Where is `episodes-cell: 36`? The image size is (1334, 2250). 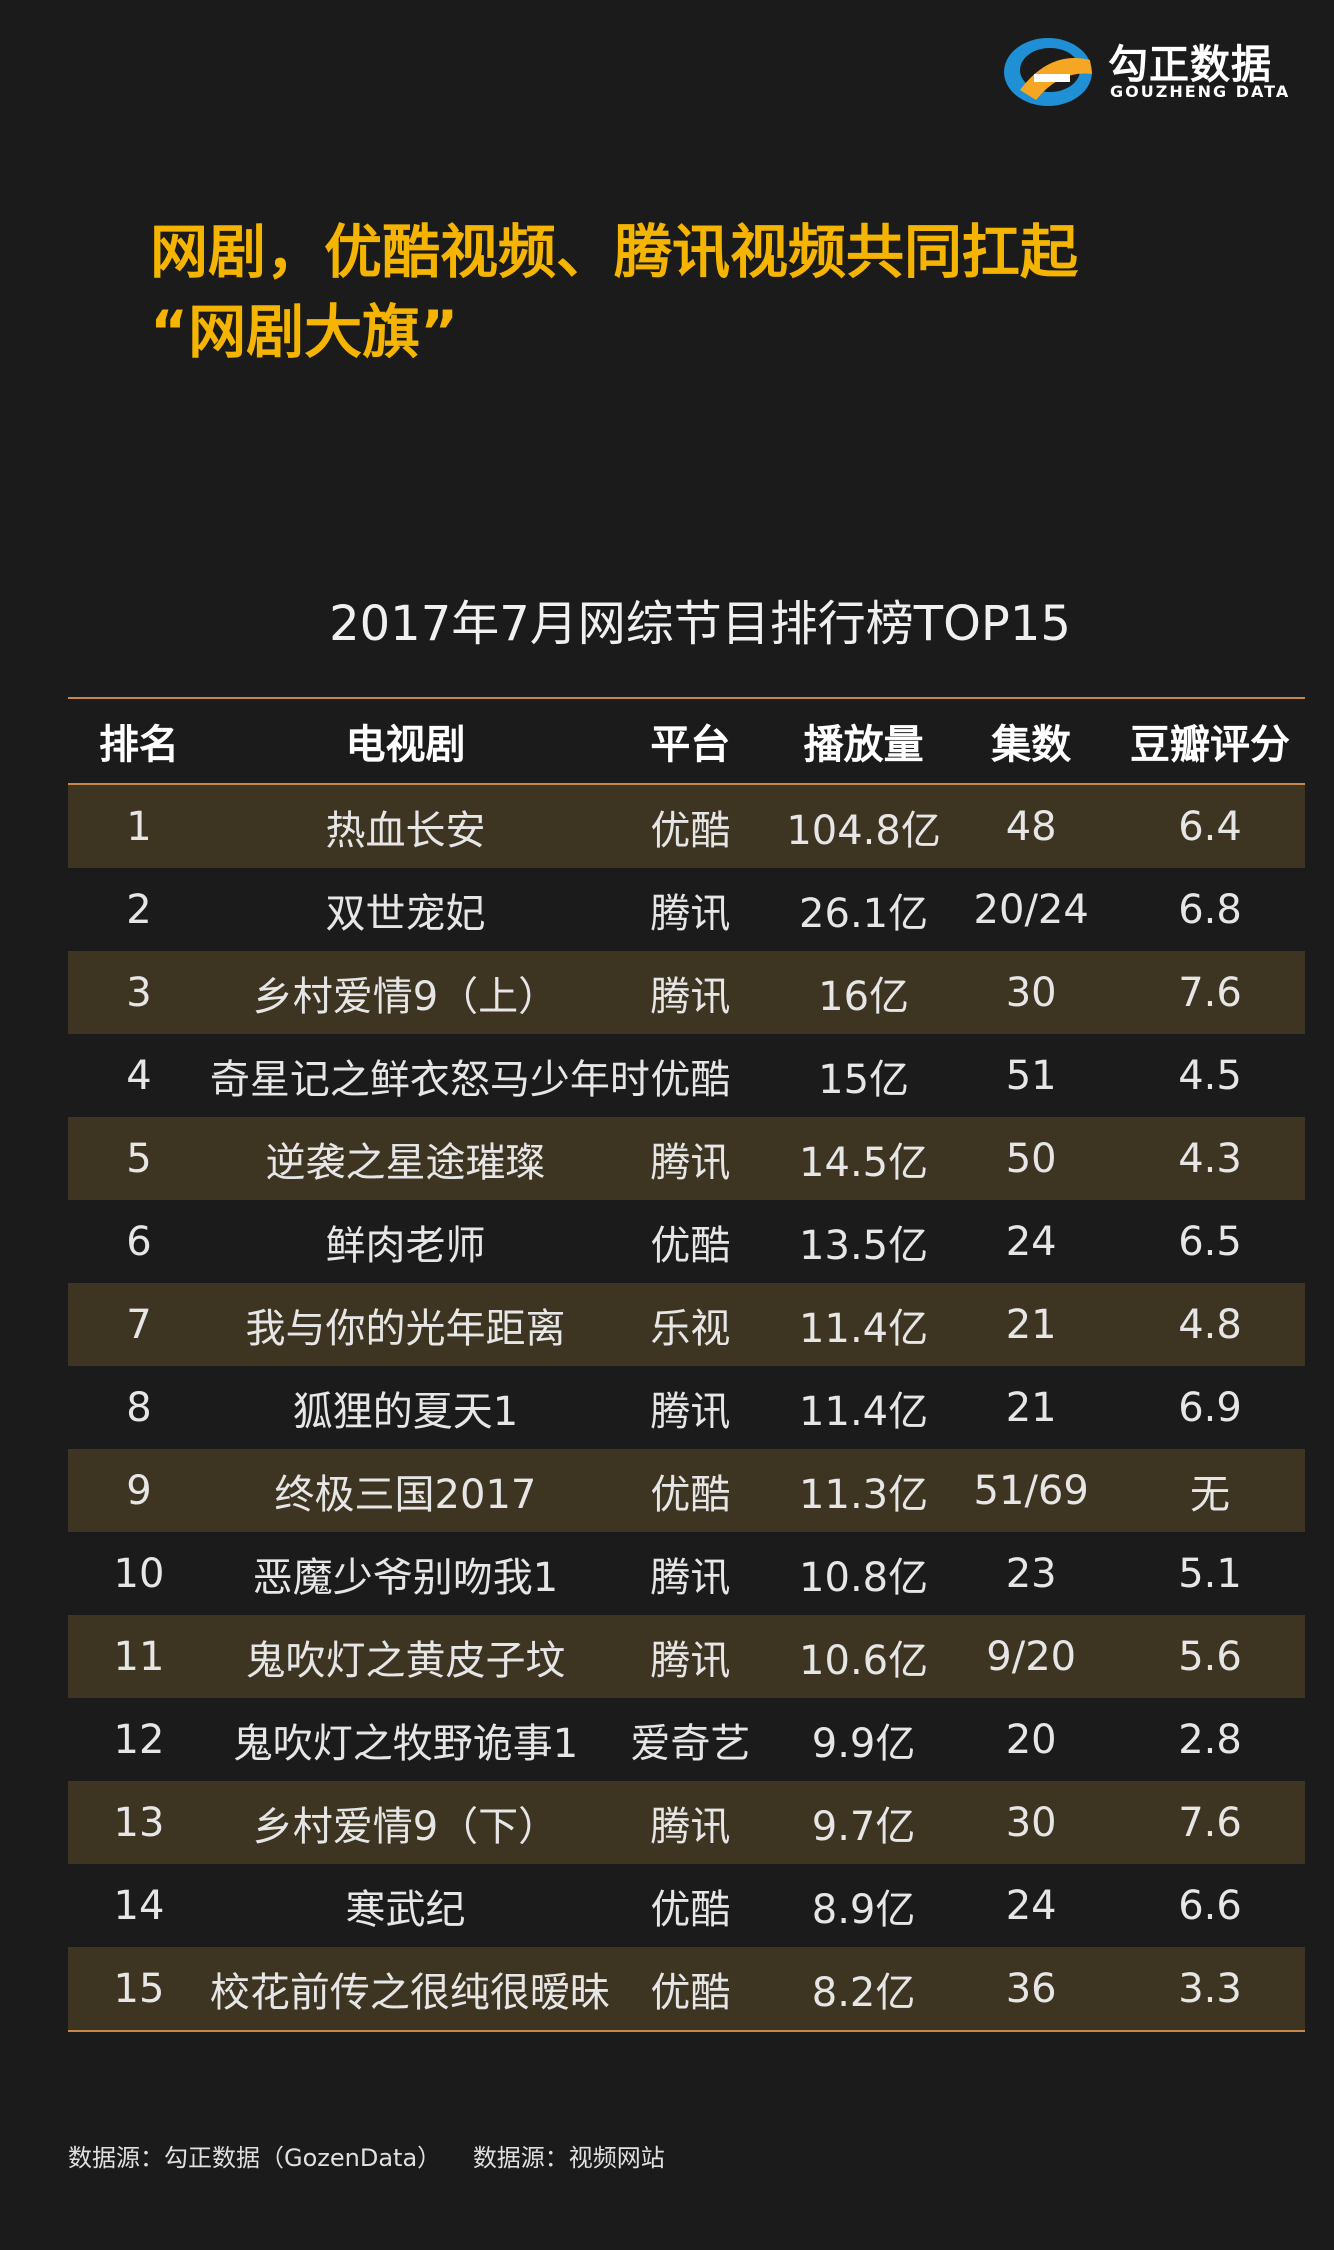 episodes-cell: 36 is located at coordinates (1031, 1989).